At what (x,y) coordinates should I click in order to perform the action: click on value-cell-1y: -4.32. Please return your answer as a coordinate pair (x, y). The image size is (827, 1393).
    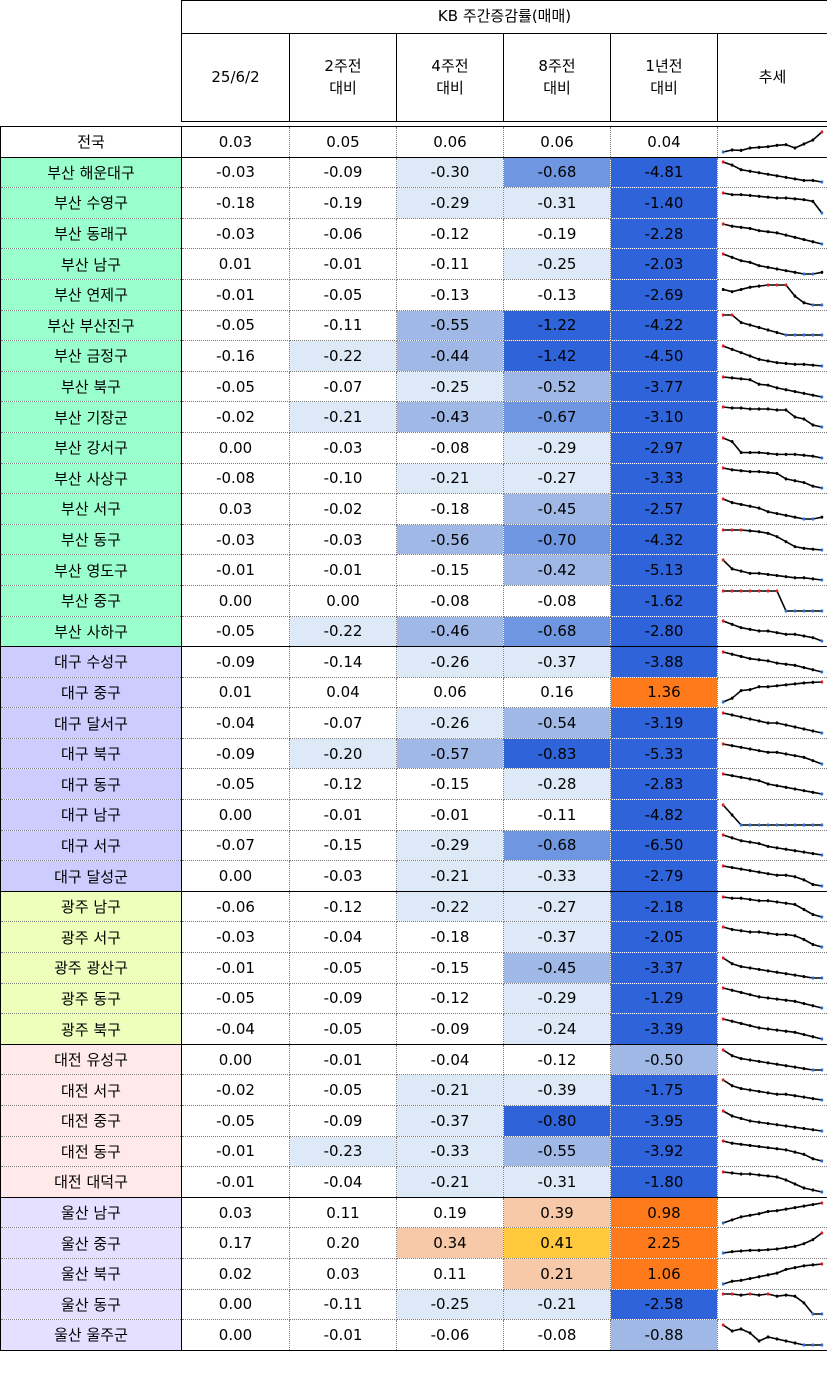
    Looking at the image, I should click on (664, 540).